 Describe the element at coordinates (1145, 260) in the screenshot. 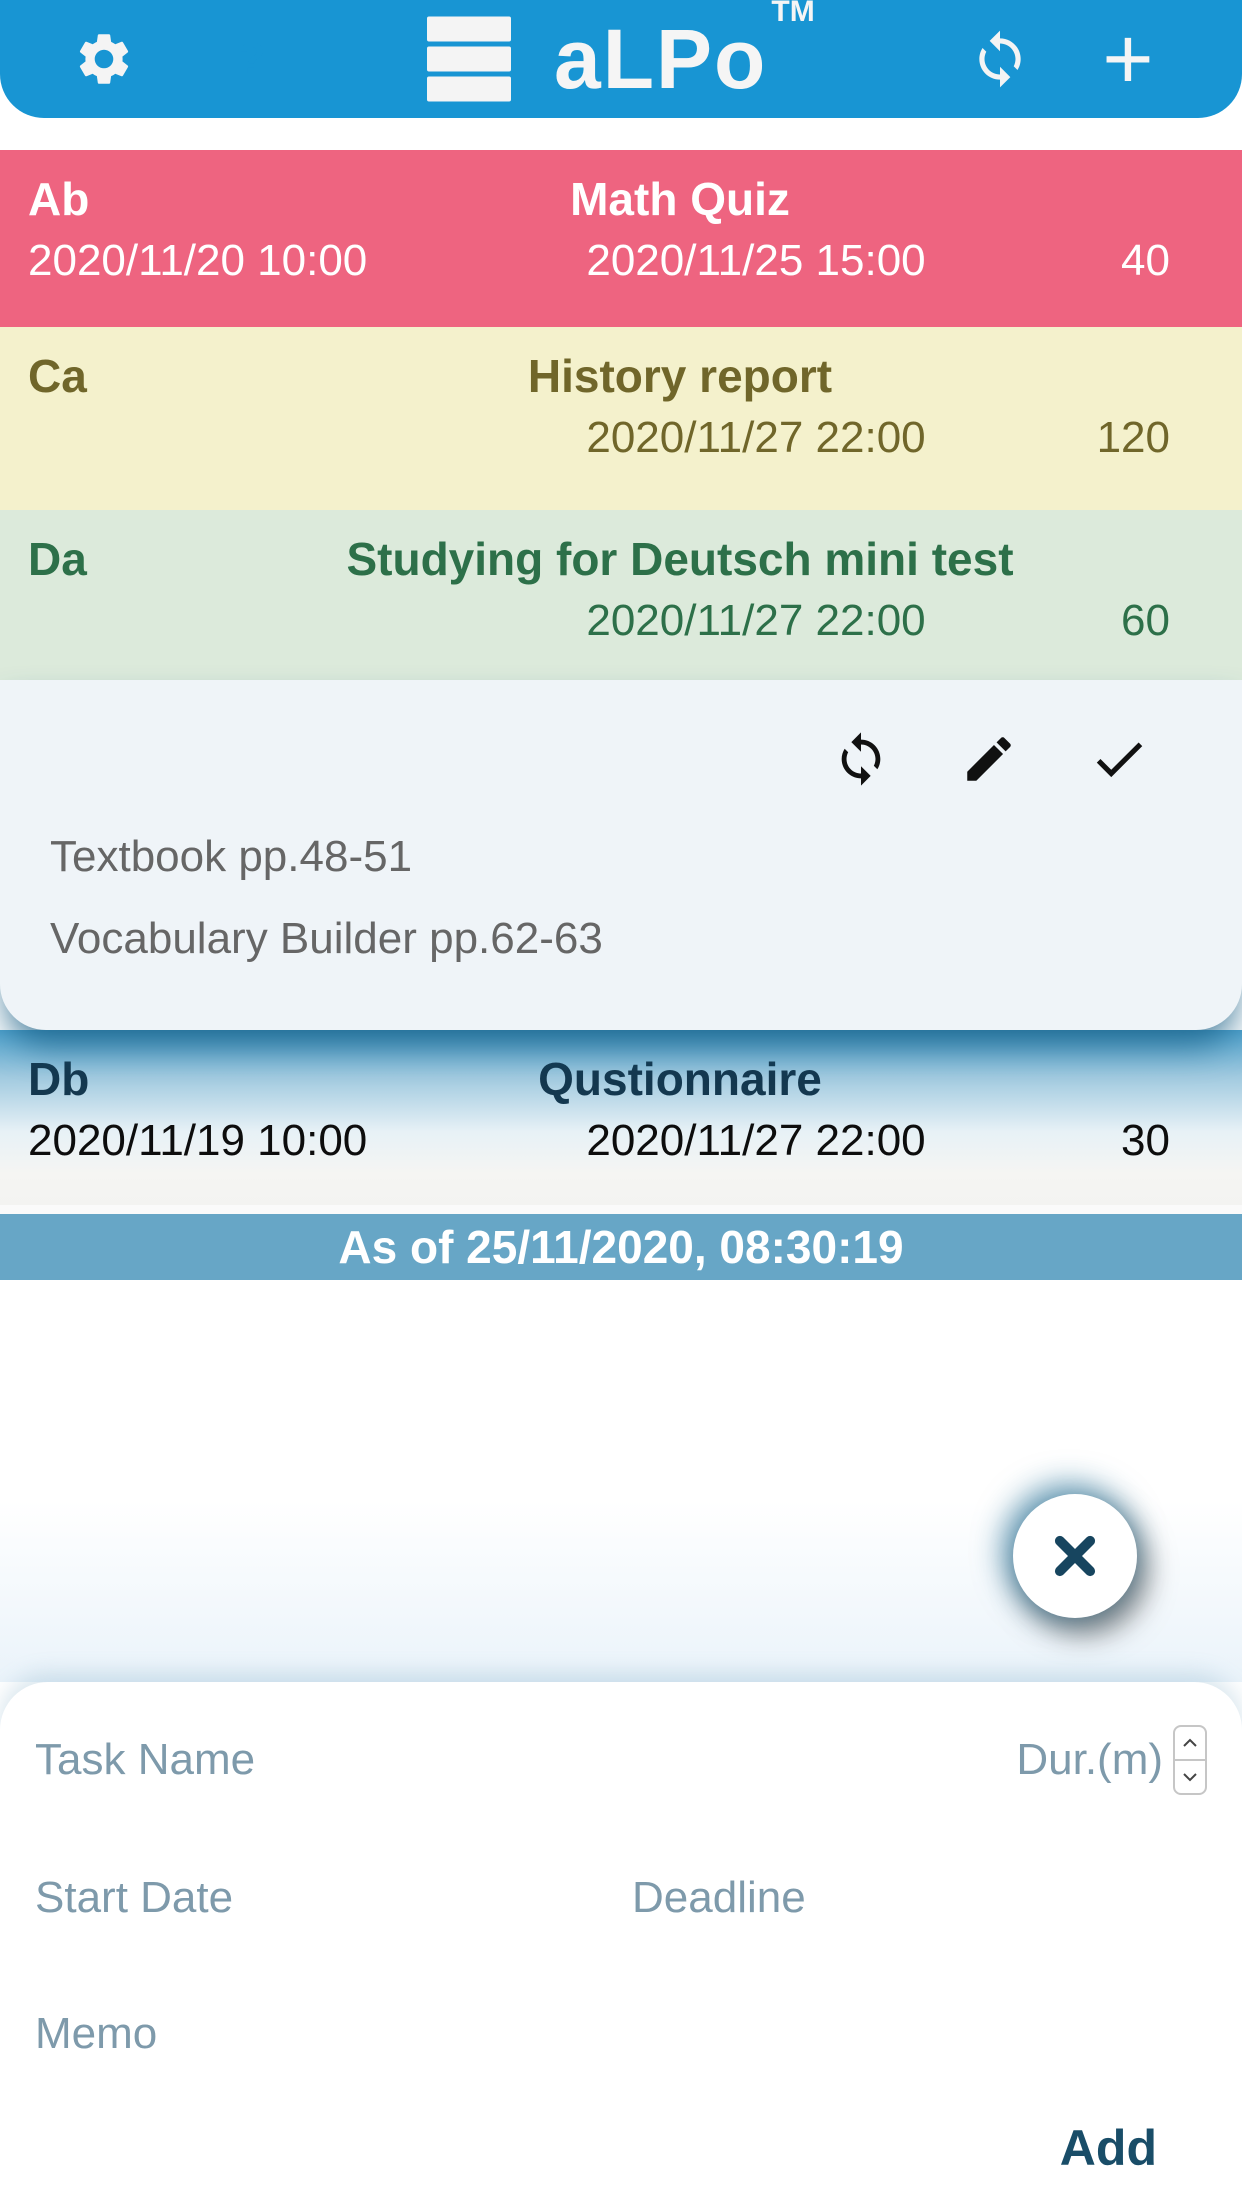

I see `task-duration: 40` at that location.